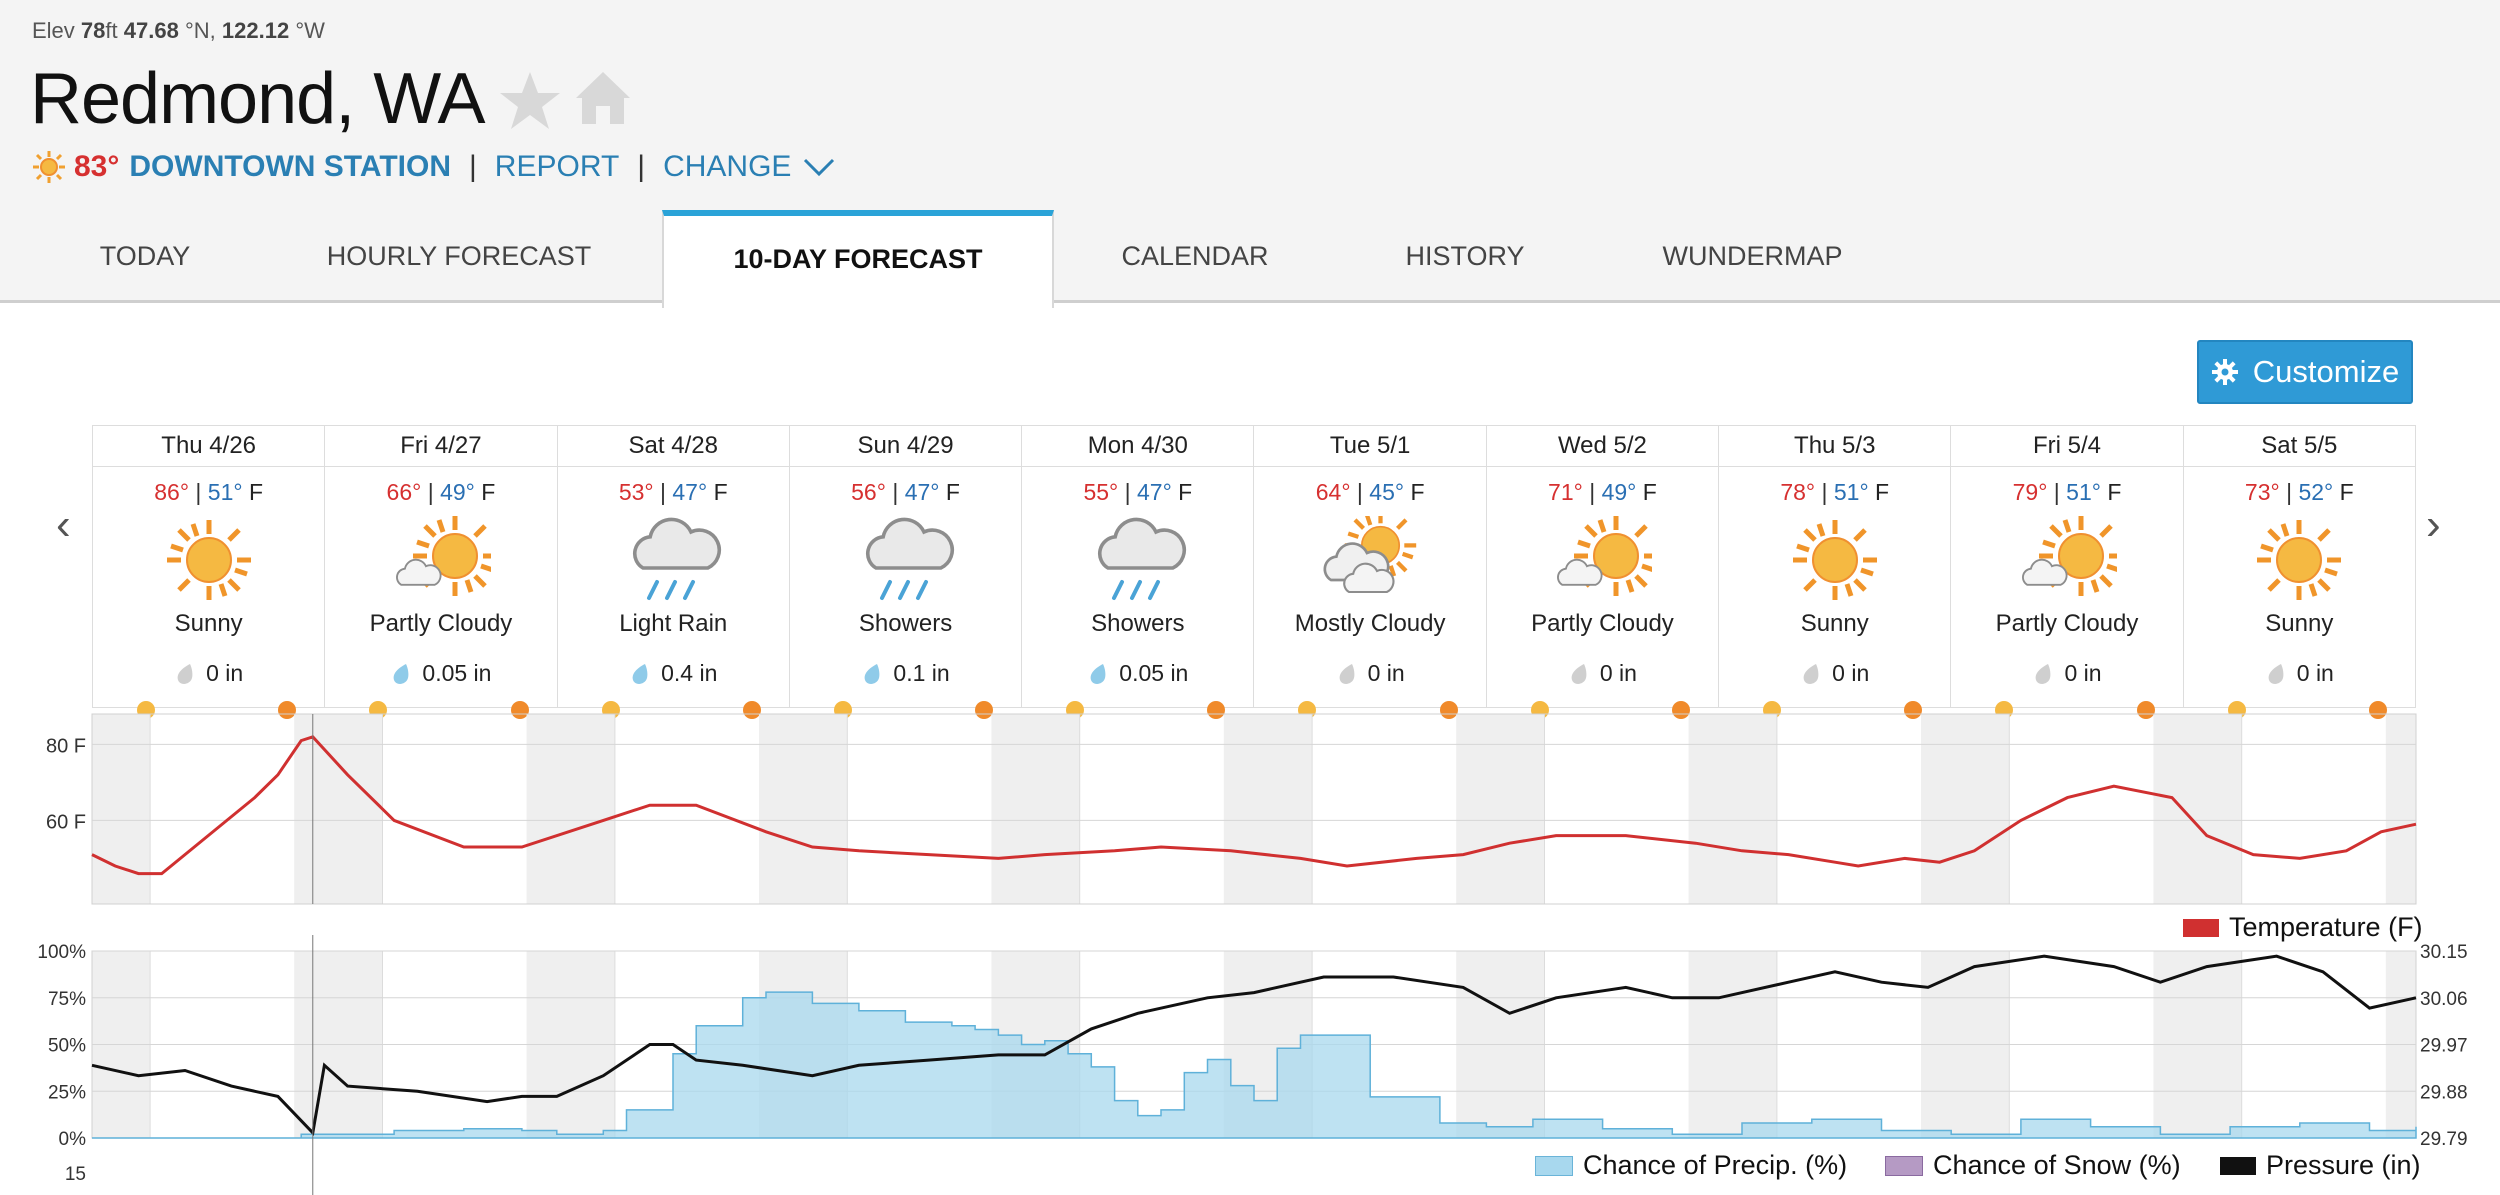  Describe the element at coordinates (2444, 952) in the screenshot. I see `y-tick-label-right: 30.15` at that location.